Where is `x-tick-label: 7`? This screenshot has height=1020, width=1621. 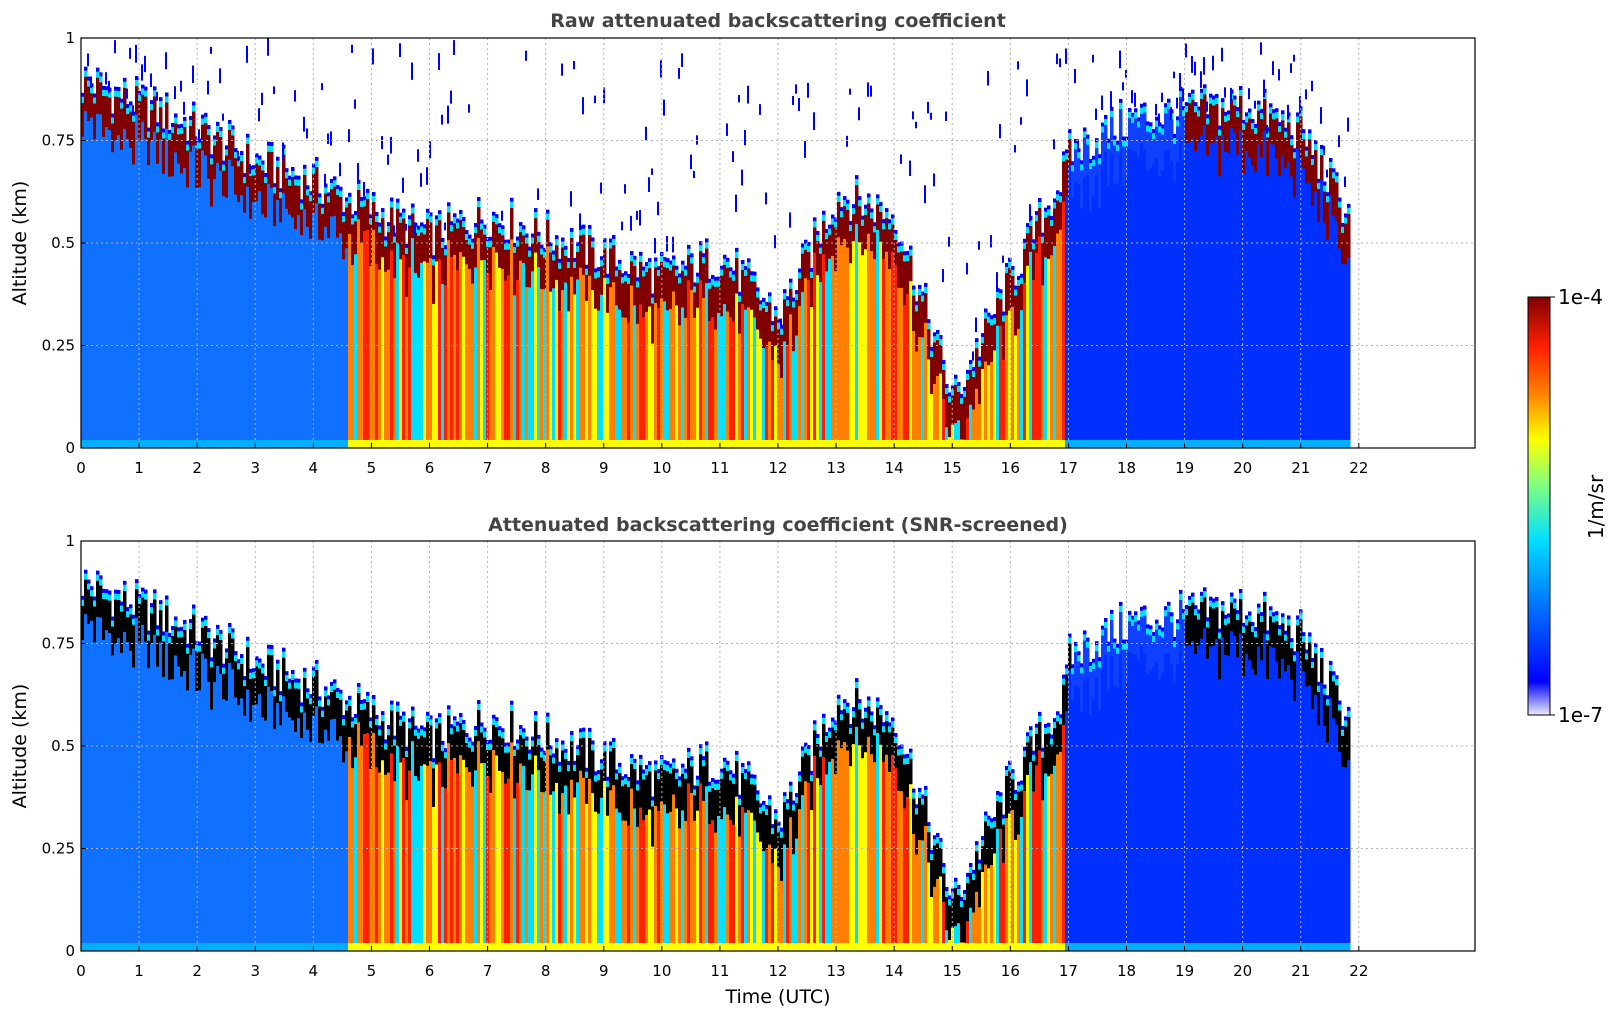 x-tick-label: 7 is located at coordinates (488, 971).